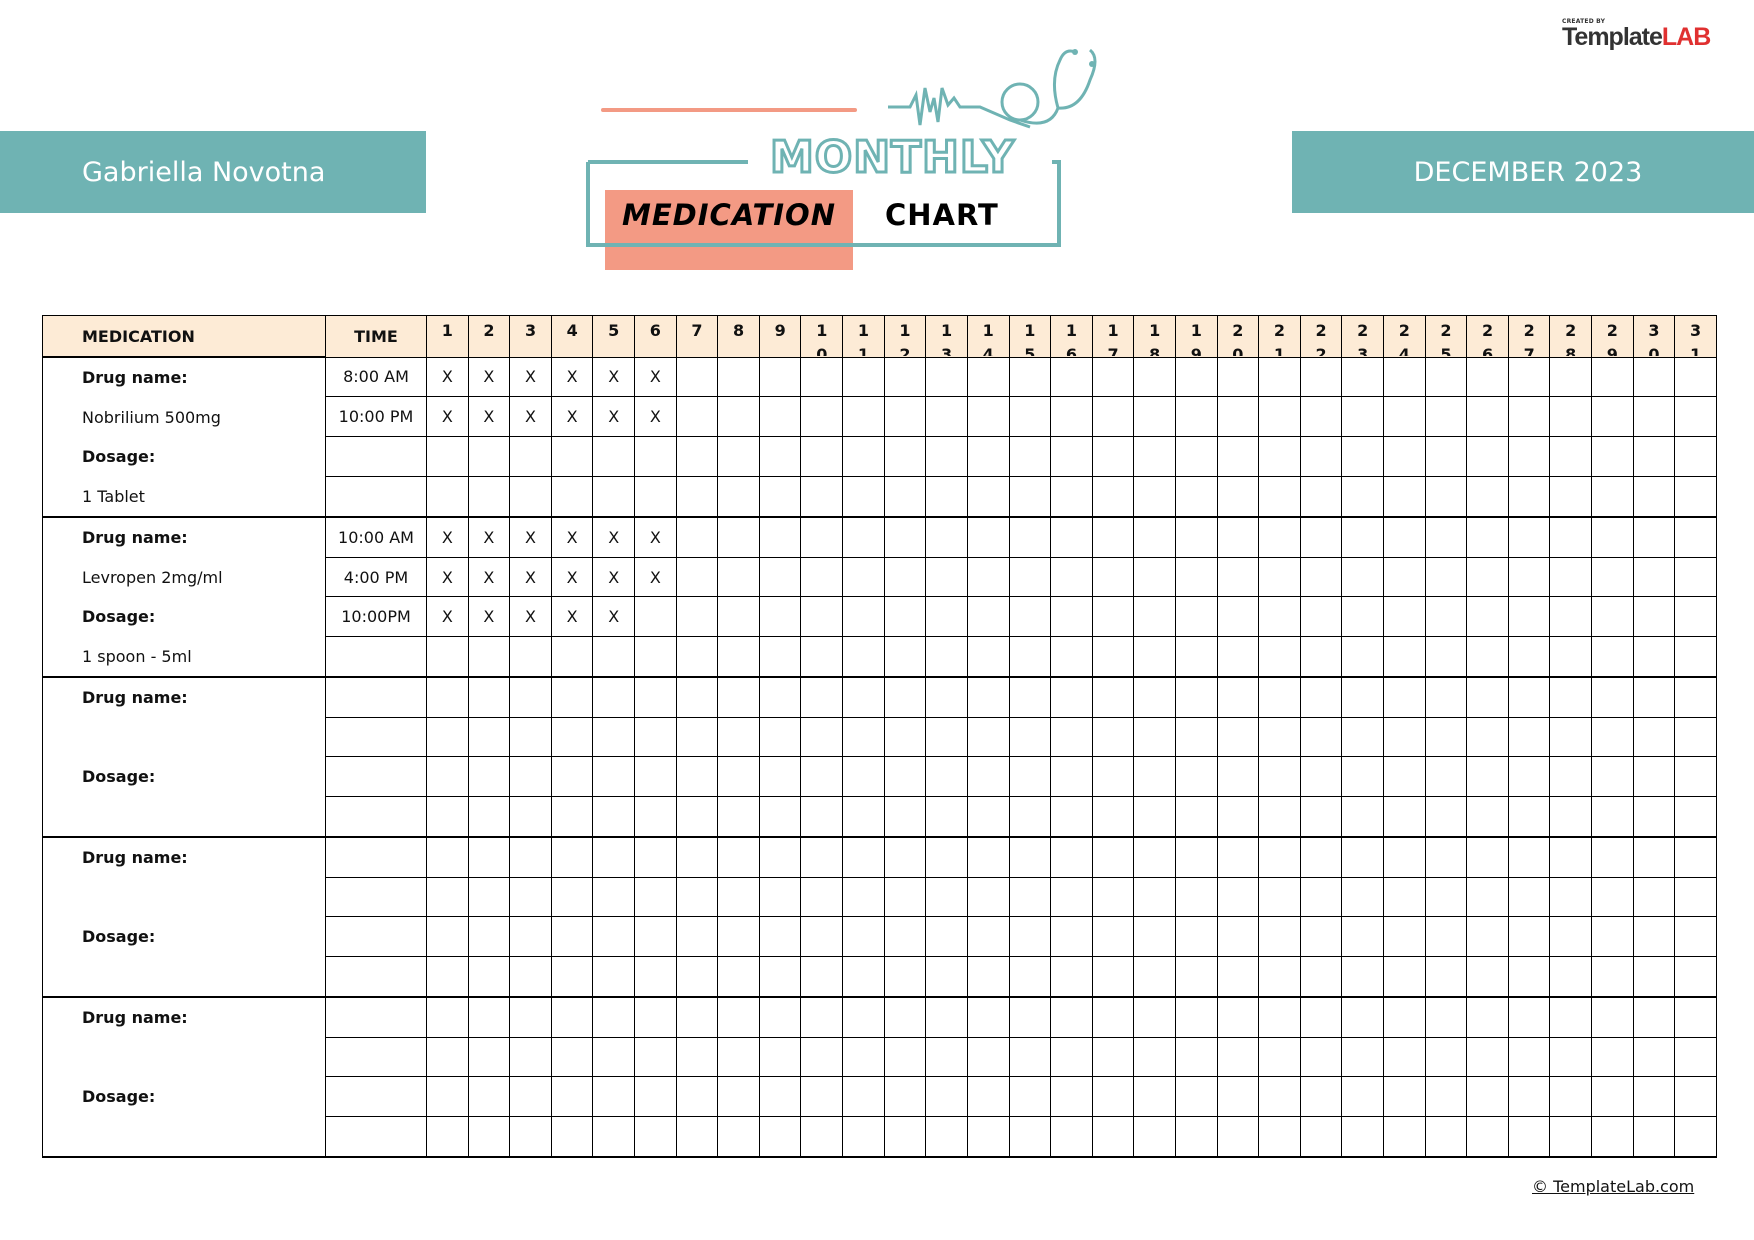  What do you see at coordinates (376, 617) in the screenshot?
I see `time-cell: 10:00PM` at bounding box center [376, 617].